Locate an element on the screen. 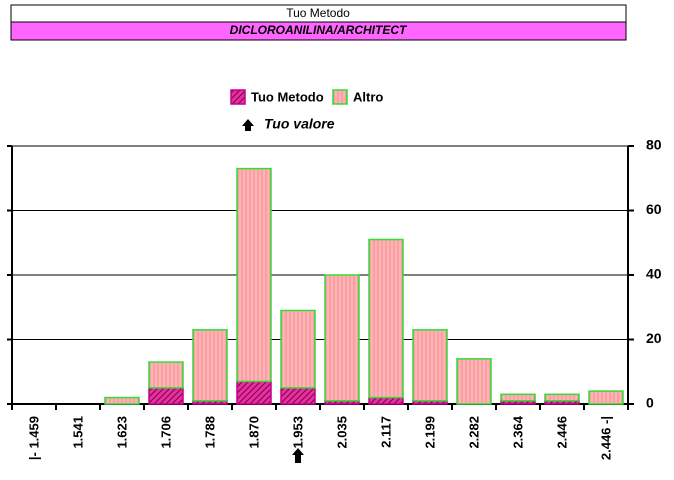 This screenshot has height=480, width=674. x-tick-label: 1.788 is located at coordinates (209, 432).